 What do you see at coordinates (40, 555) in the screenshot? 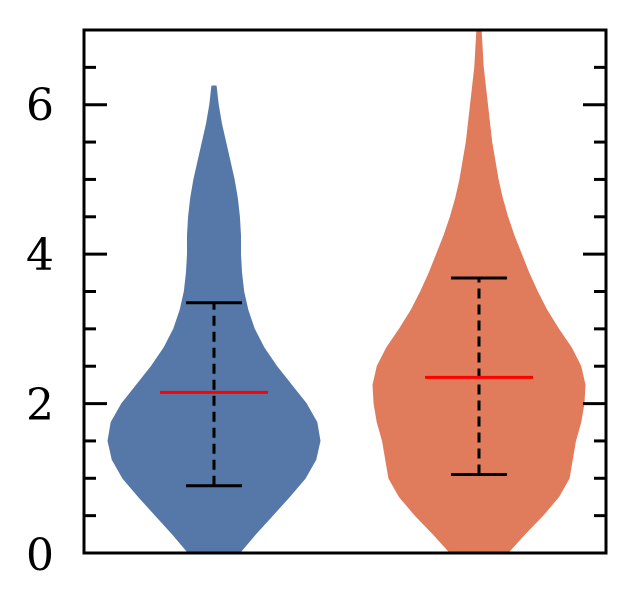
I see `y-tick-label-0: 0` at bounding box center [40, 555].